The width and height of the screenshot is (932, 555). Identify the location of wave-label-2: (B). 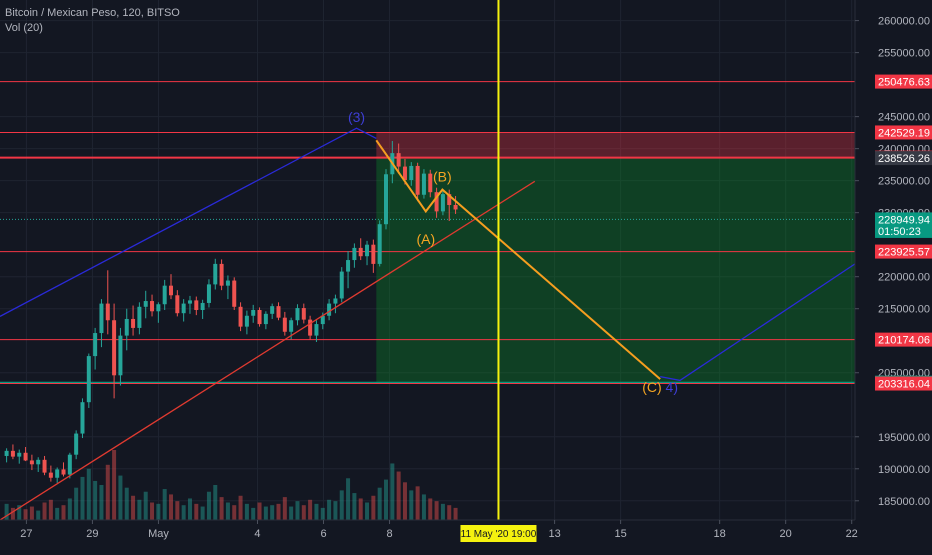
(442, 176).